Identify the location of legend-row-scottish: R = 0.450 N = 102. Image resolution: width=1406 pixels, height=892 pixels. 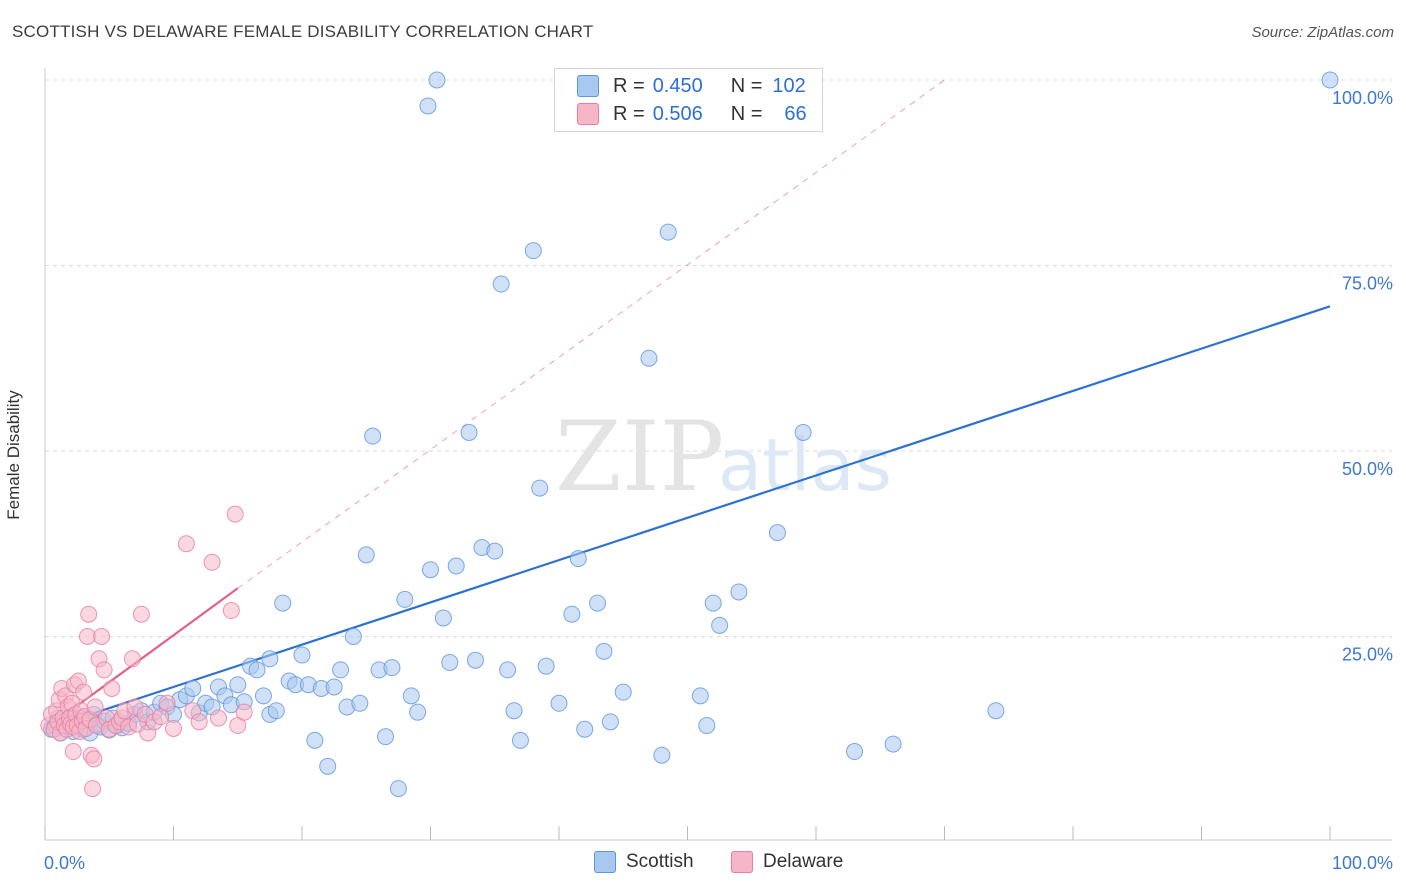
(691, 86).